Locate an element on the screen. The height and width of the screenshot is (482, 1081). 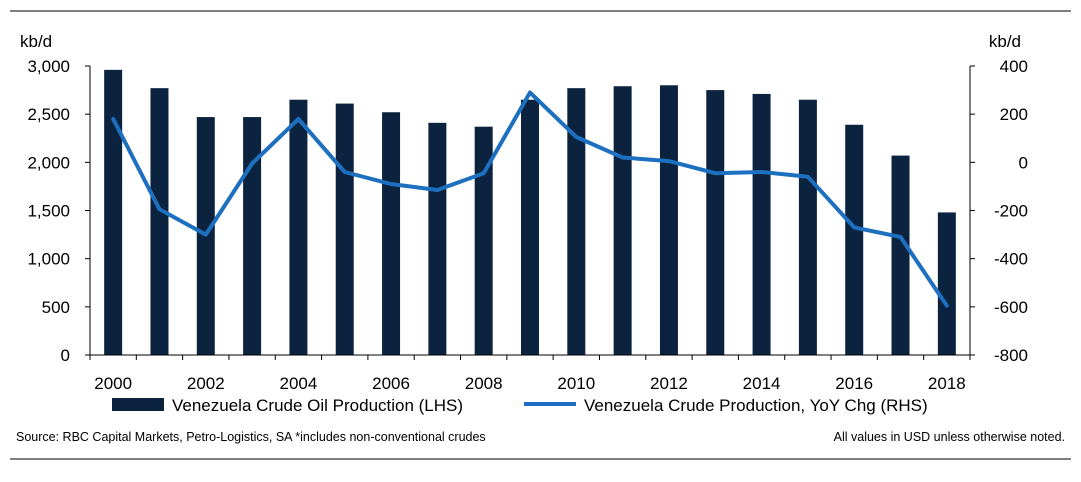
left-tick-label: 1,500 is located at coordinates (48, 211).